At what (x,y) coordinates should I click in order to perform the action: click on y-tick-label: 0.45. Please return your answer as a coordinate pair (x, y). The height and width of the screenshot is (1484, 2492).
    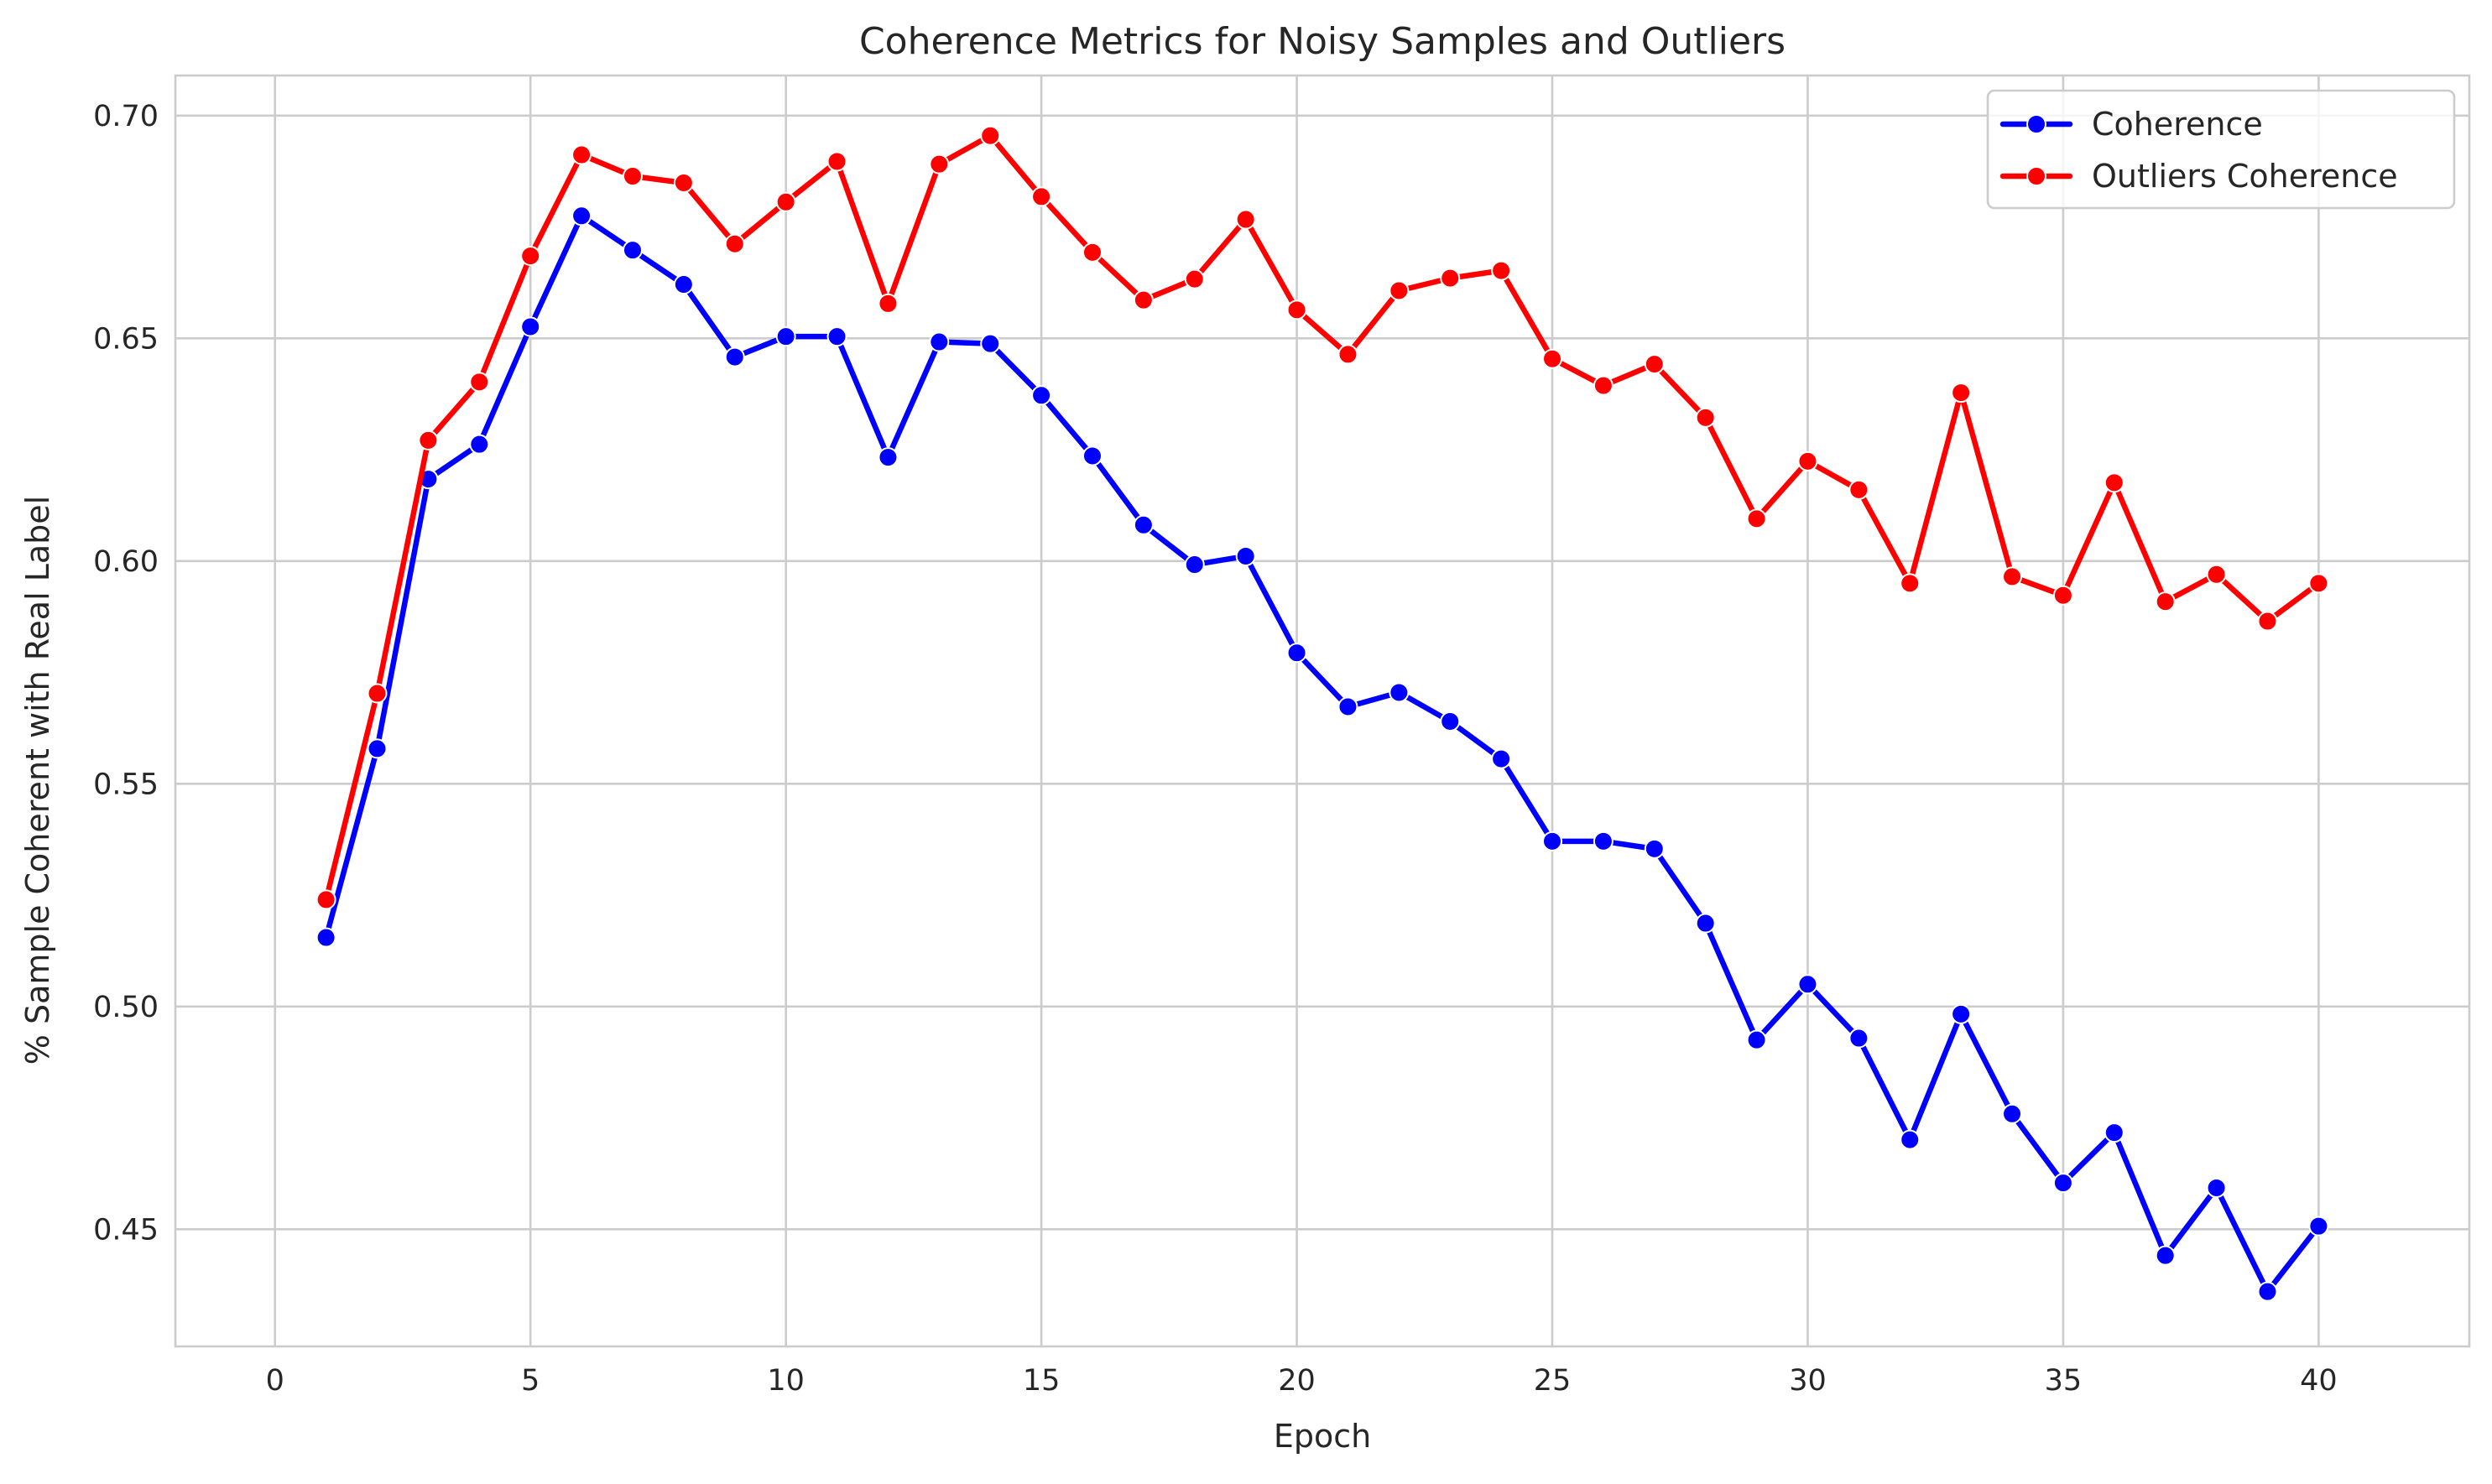
    Looking at the image, I should click on (126, 1230).